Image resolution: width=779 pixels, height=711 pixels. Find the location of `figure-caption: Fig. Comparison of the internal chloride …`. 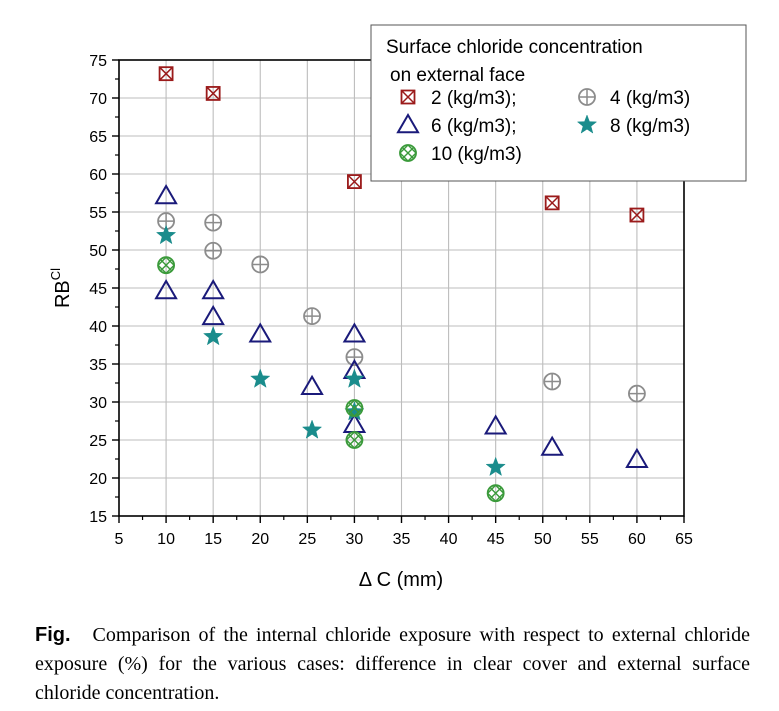

figure-caption: Fig. Comparison of the internal chloride … is located at coordinates (392, 664).